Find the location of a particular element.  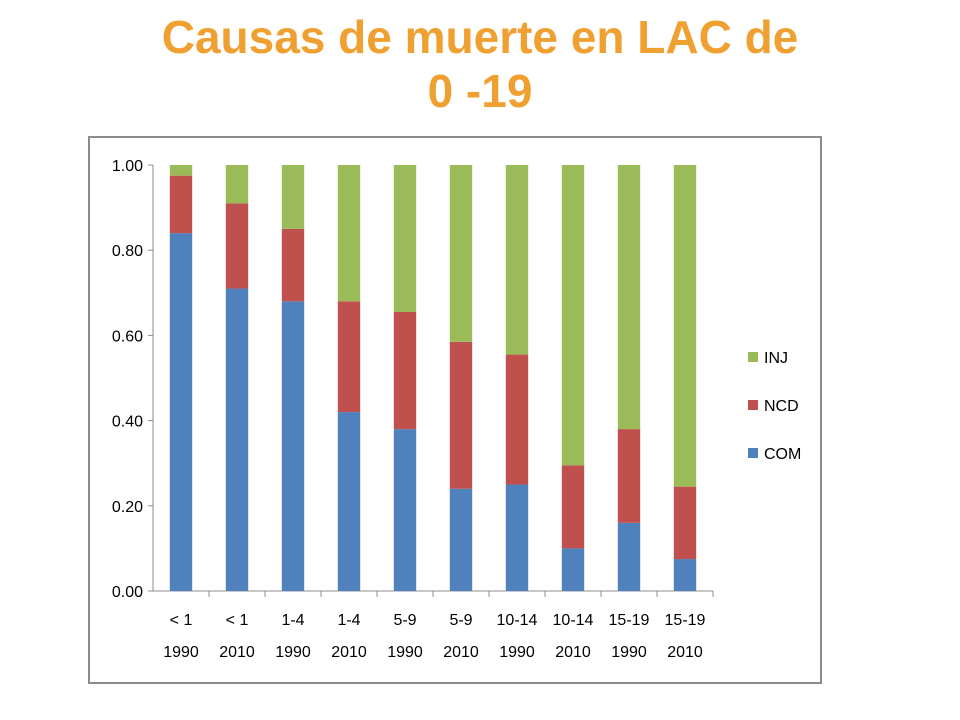

legend-swatch-inj is located at coordinates (753, 357).